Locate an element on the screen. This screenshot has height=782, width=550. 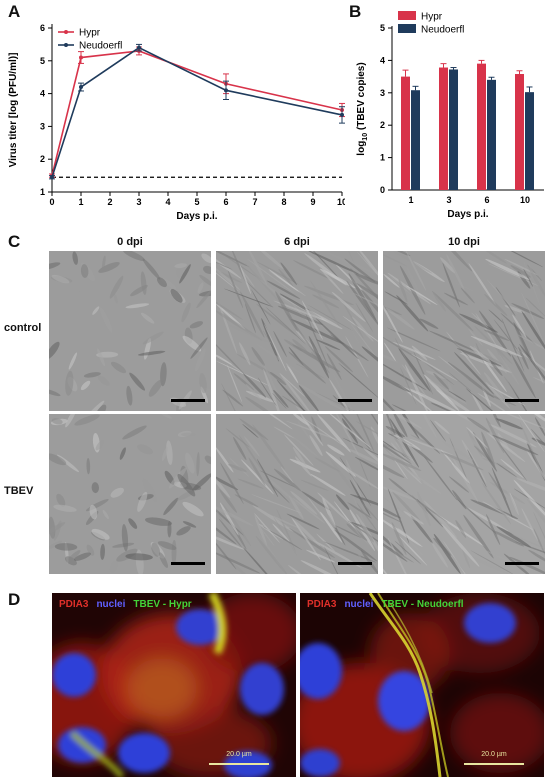
series-line-hypr is located at coordinates (197, 113).